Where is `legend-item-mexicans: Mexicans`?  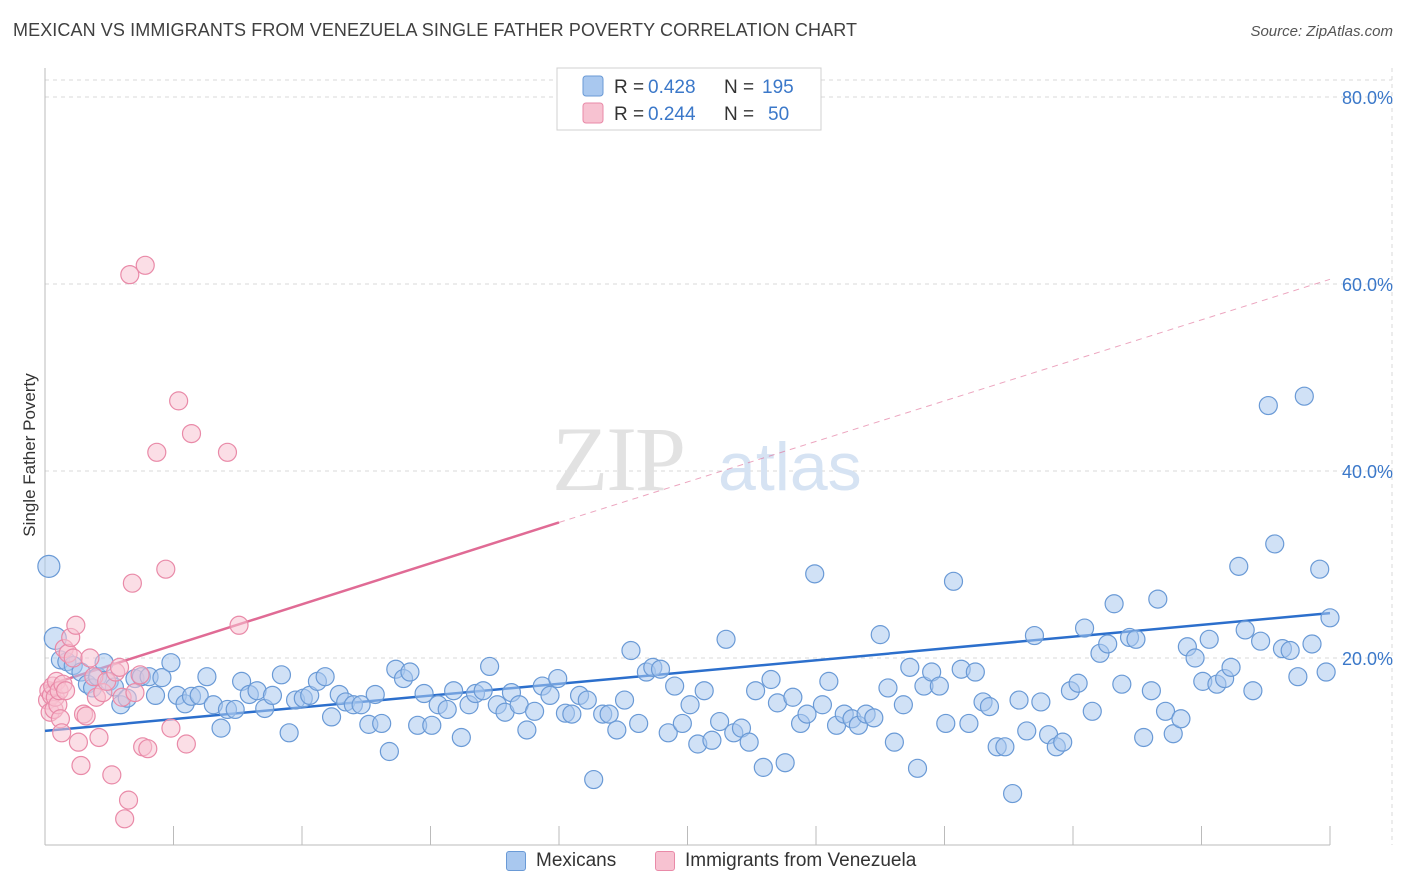
legend-item-mexicans: Mexicans is located at coordinates (561, 861).